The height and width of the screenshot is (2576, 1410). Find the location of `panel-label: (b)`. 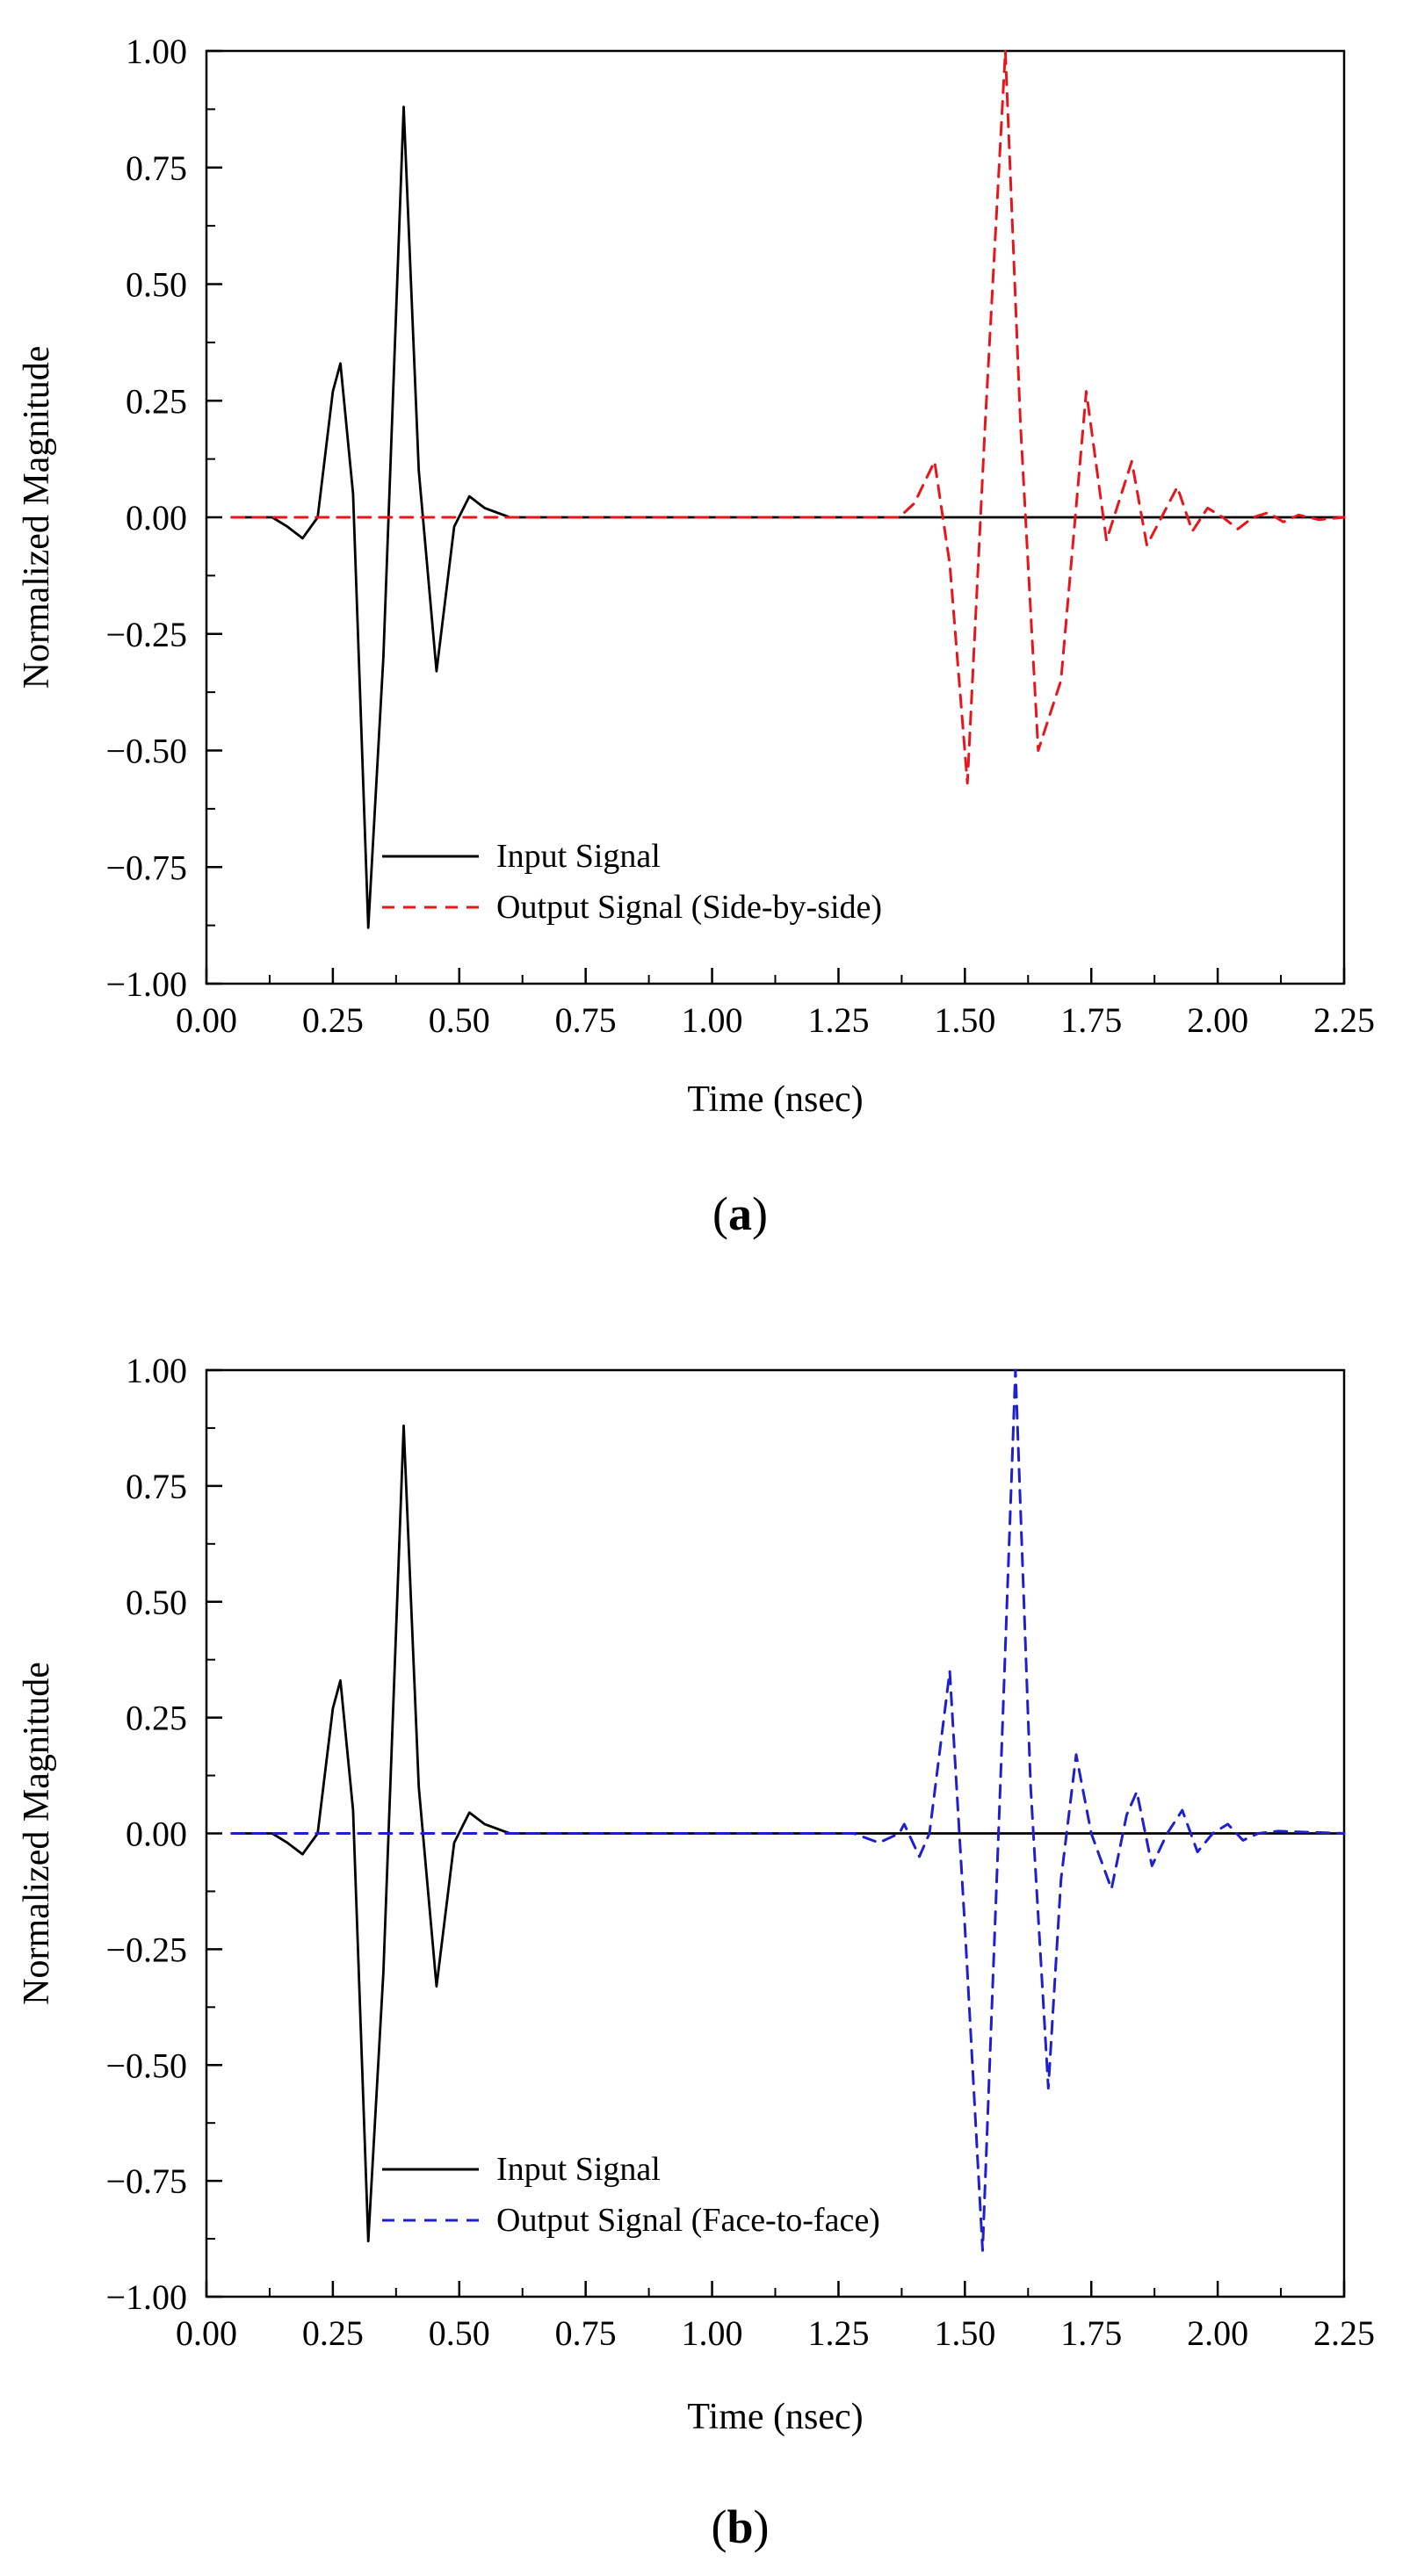

panel-label: (b) is located at coordinates (740, 2526).